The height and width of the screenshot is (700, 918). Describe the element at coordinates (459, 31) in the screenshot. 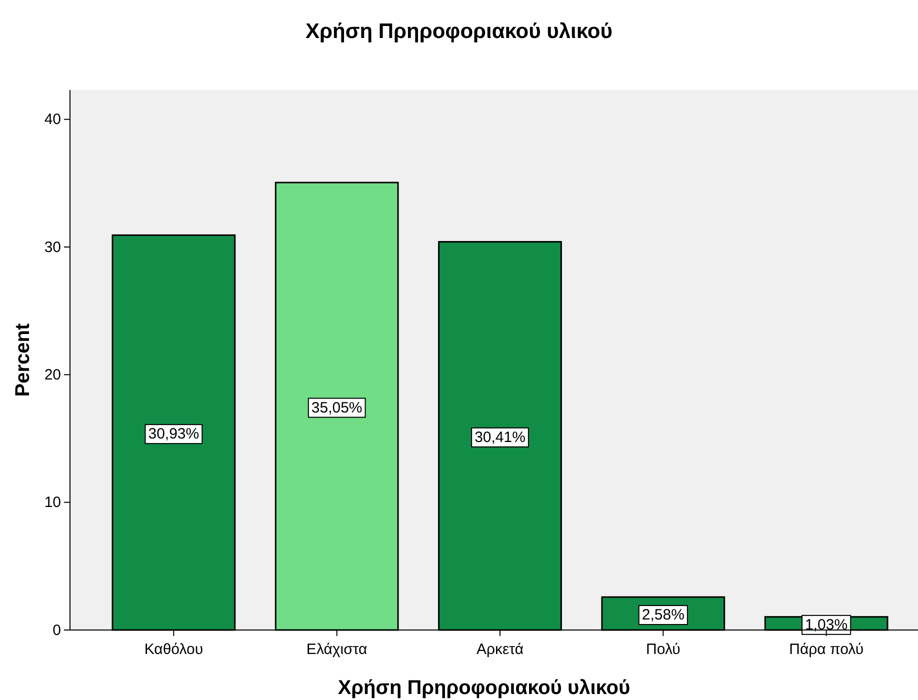

I see `chart-title: Χρήση Πρηροφοριακού υλικού` at that location.